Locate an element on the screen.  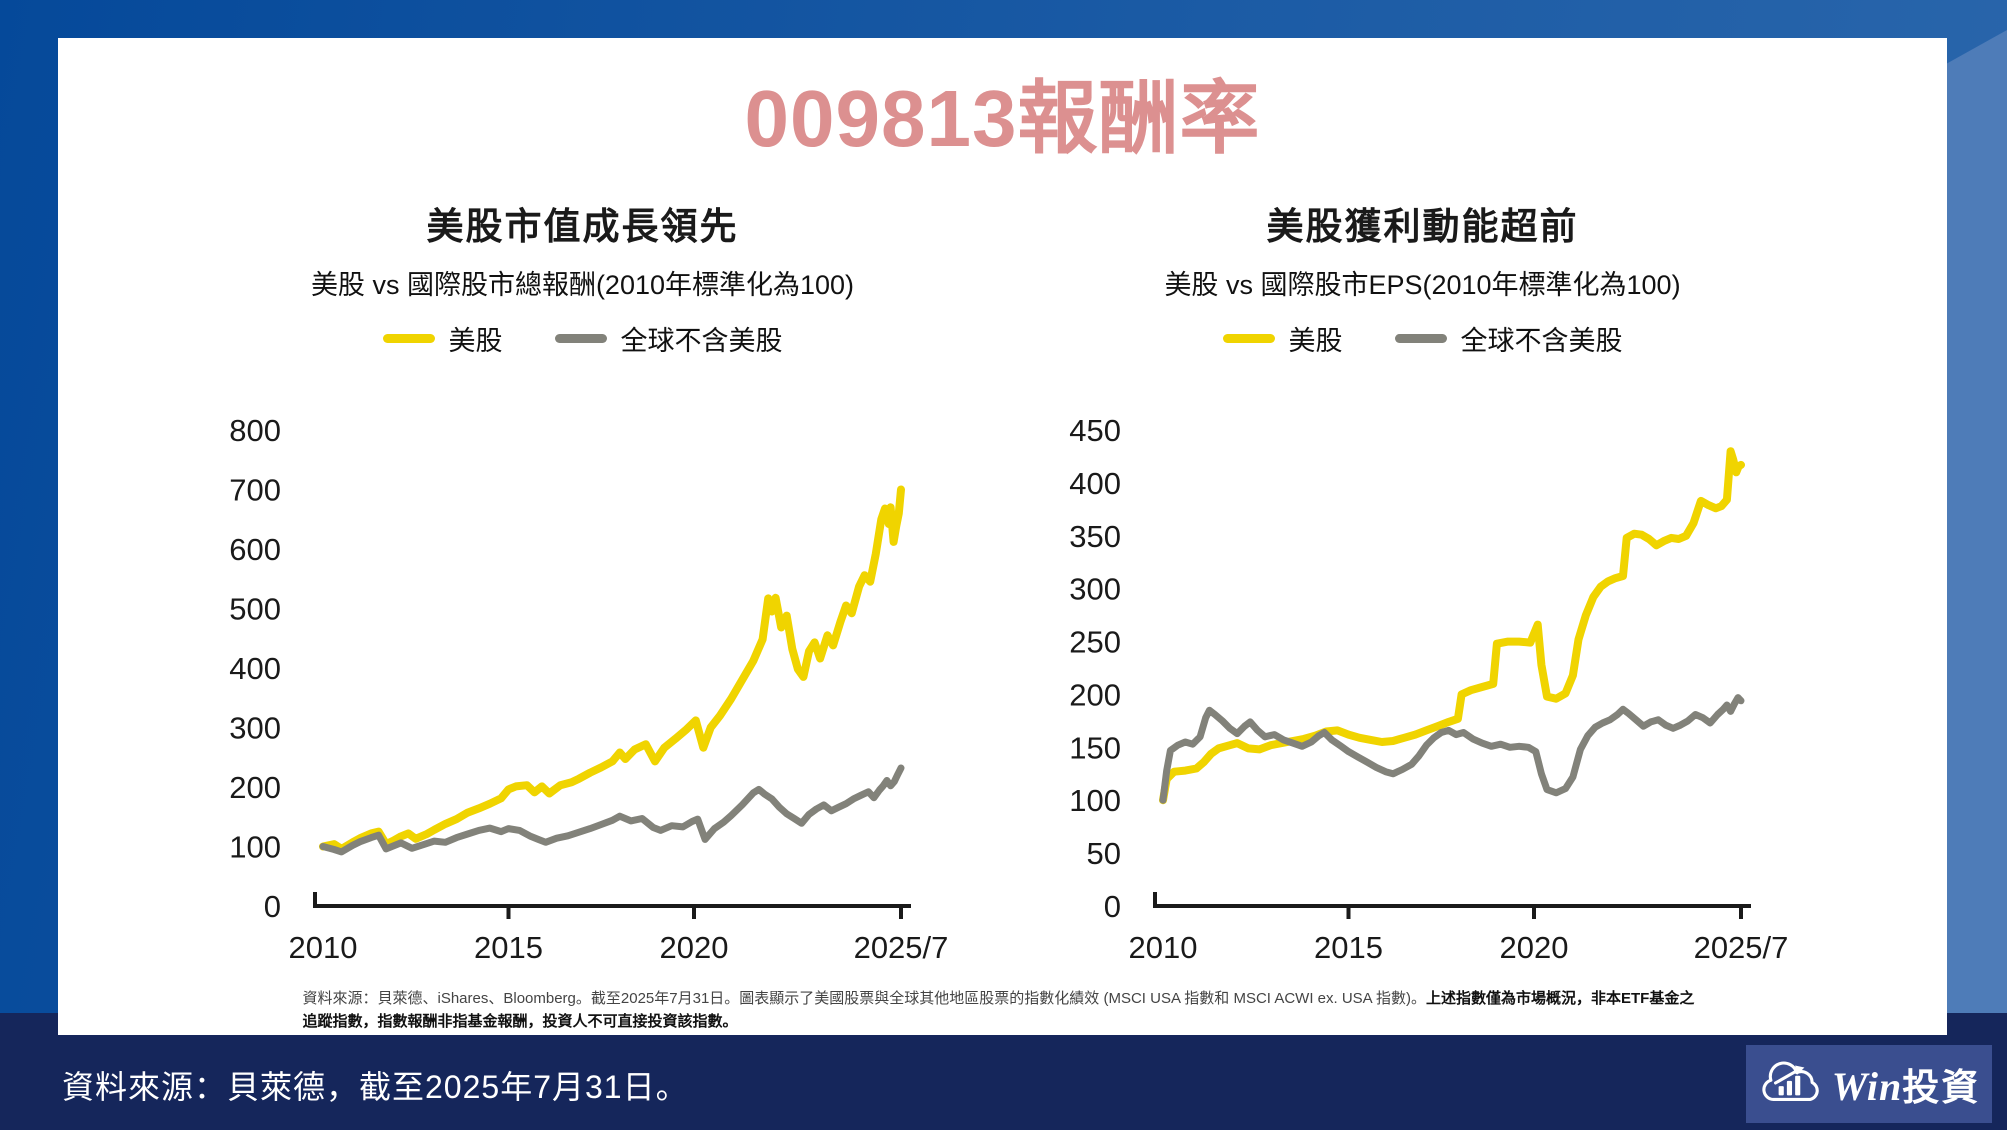
logo-invest-text: 投資 is located at coordinates (1941, 1087).